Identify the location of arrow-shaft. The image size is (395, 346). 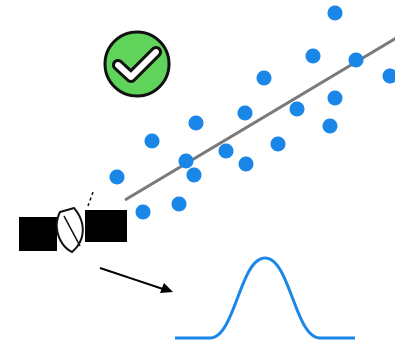
(133, 279).